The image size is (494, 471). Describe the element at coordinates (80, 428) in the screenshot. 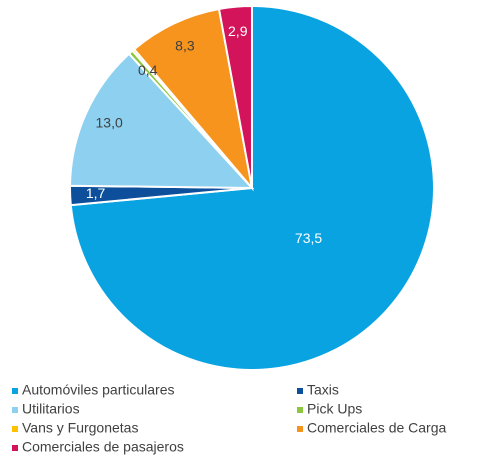

I see `legend-label: Vans y Furgonetas` at that location.